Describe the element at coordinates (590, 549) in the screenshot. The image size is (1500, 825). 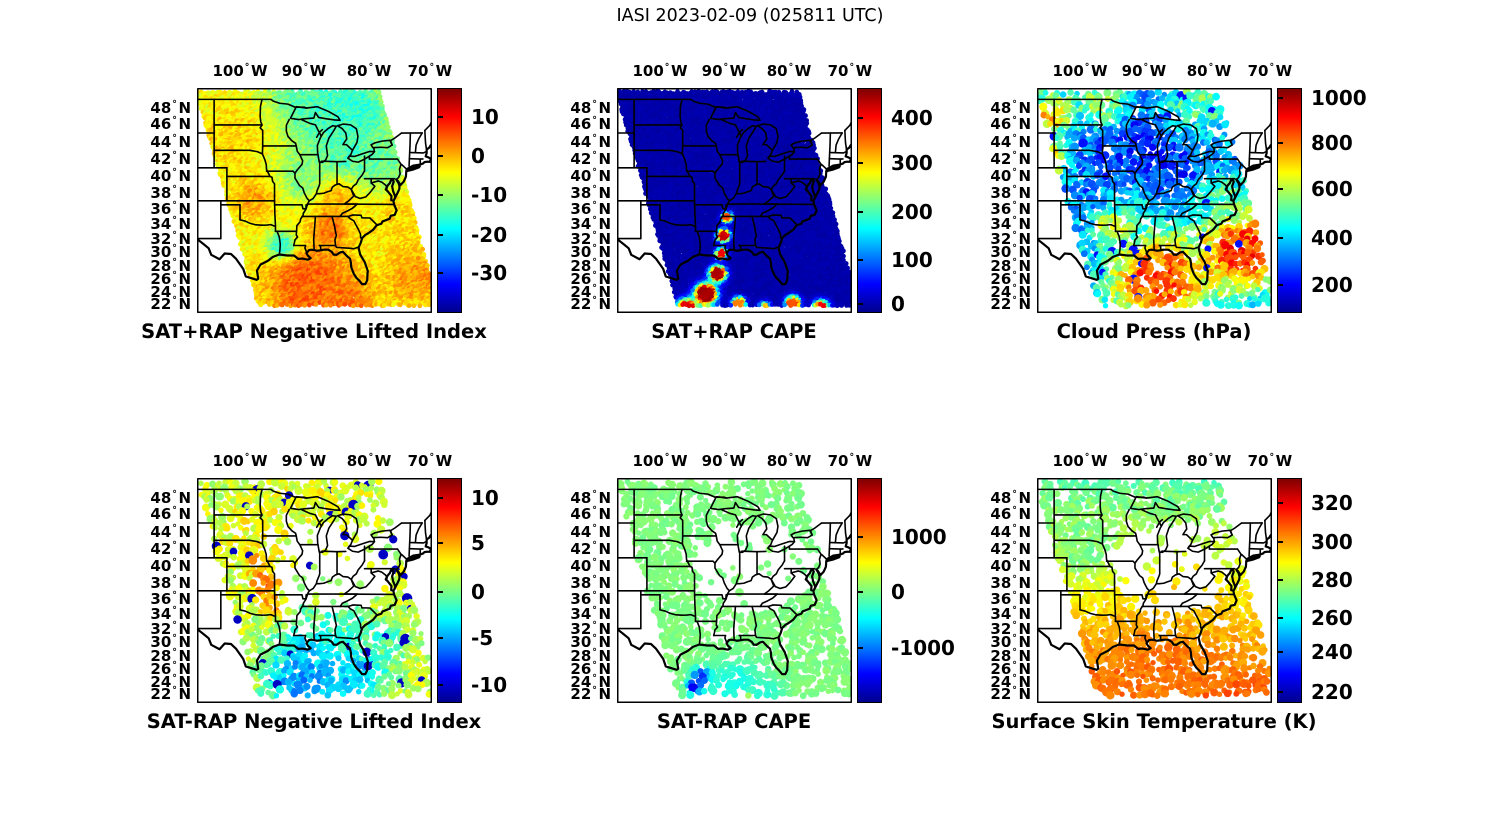
I see `axis-tick-label: 42° N` at that location.